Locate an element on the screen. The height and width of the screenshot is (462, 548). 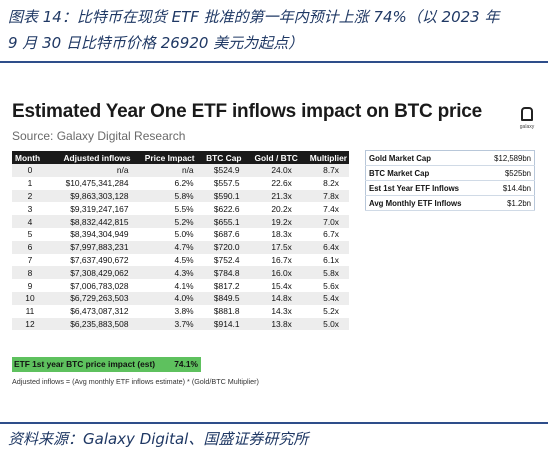
table-row: 9 $7,006,783,028 4.1% $817.2 15.4x 5.6x is located at coordinates (180, 285).